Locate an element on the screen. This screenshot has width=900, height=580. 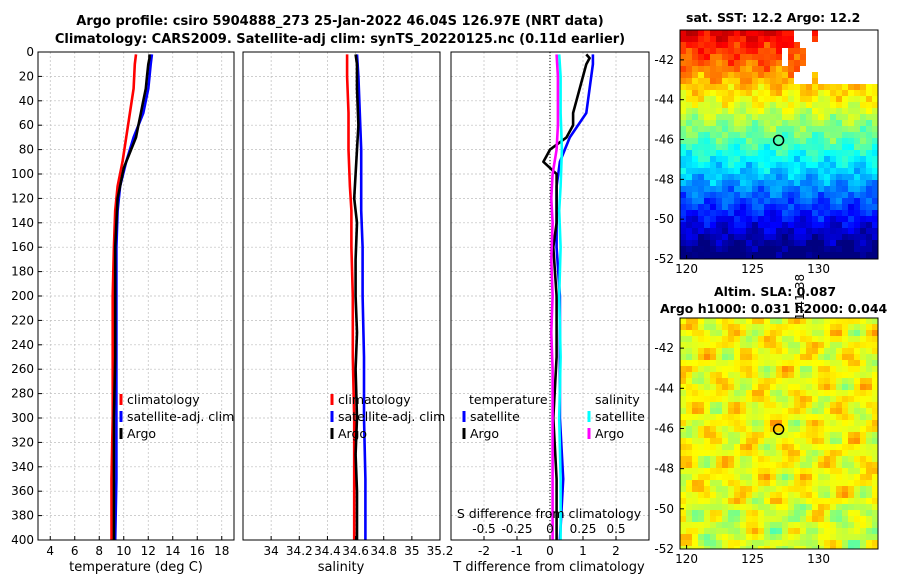
temp-legend-label: climatology is located at coordinates (163, 399).